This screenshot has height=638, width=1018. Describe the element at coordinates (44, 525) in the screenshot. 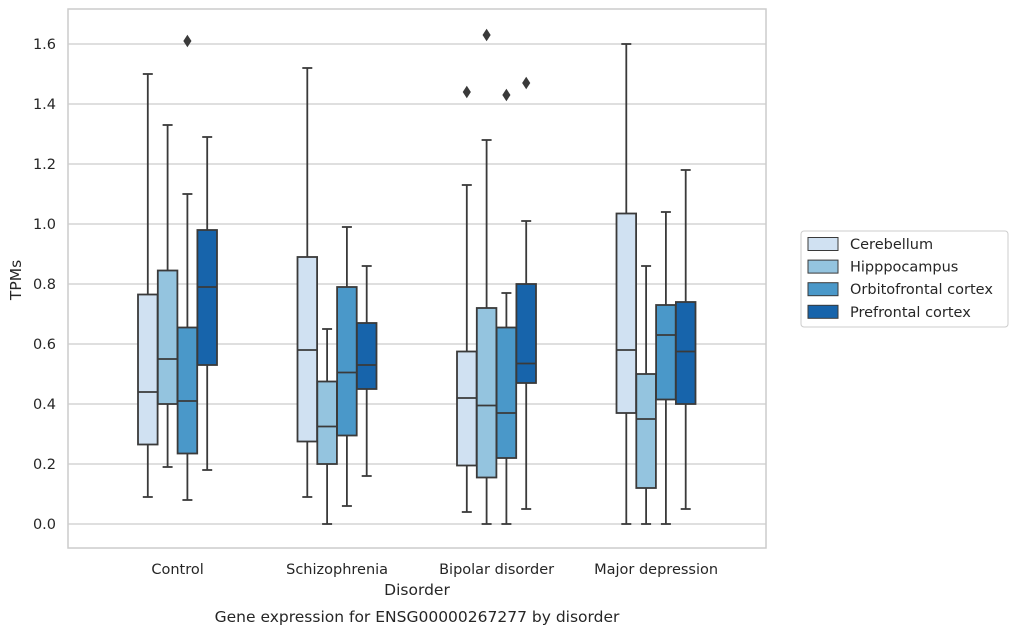

I see `y-tick-label: 0.0` at that location.